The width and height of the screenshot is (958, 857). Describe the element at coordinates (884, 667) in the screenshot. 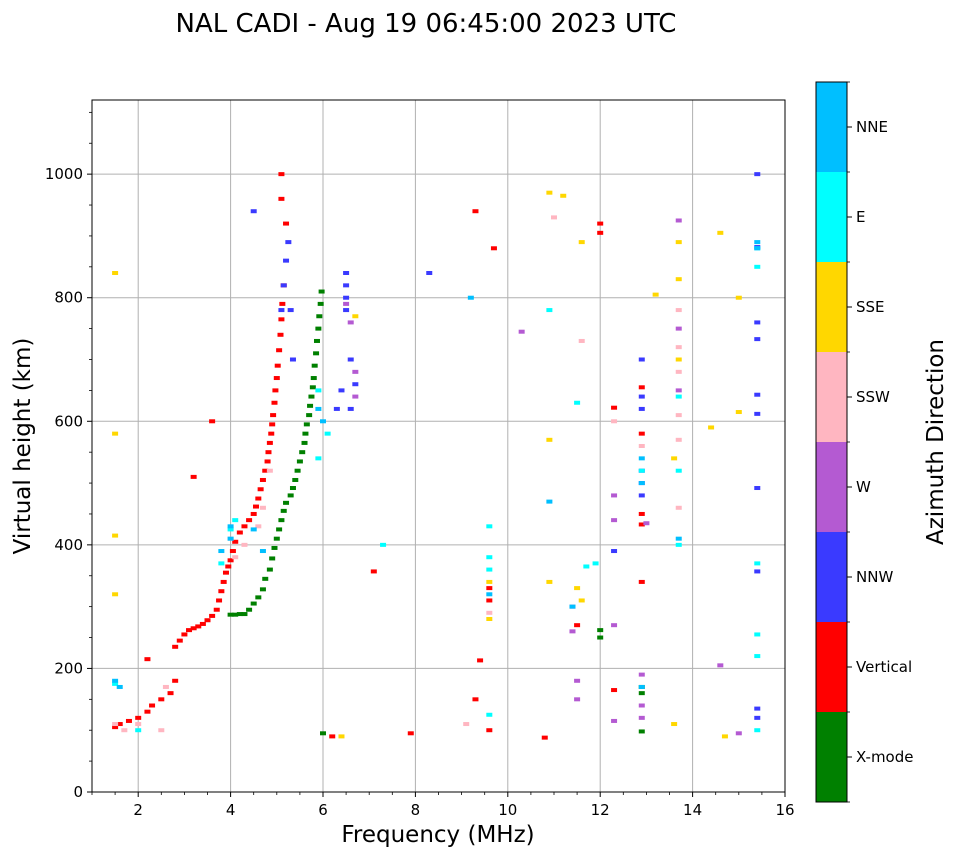

I see `colorbar-tick-label: Vertical` at that location.